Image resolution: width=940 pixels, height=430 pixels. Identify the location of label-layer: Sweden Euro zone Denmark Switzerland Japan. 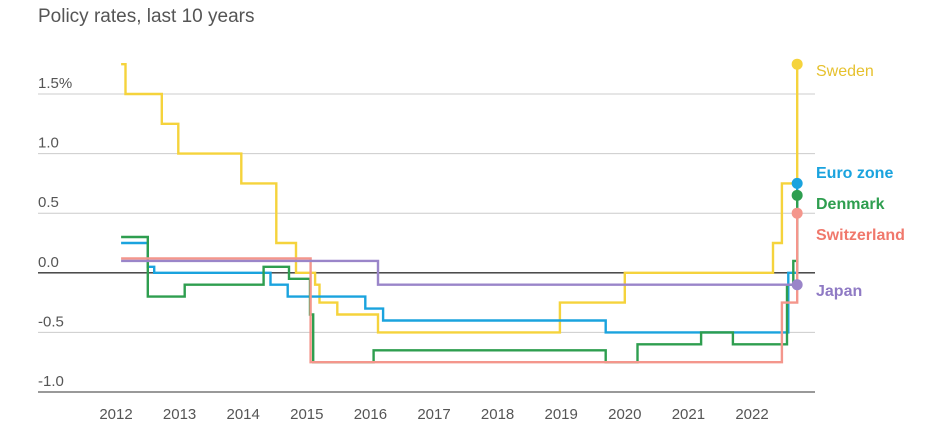
(860, 181).